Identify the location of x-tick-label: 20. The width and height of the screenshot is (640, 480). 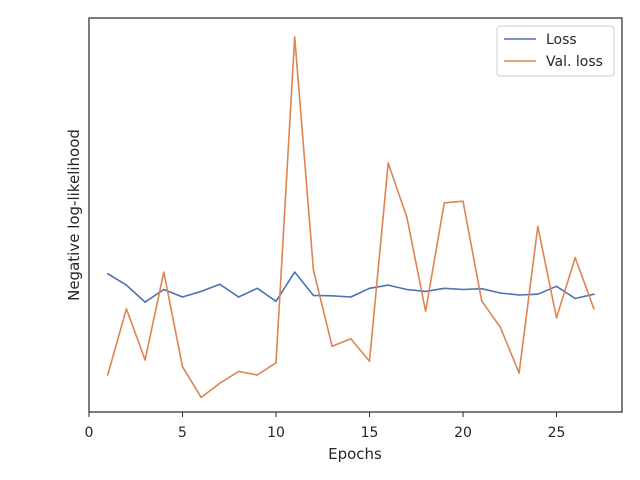
(463, 433).